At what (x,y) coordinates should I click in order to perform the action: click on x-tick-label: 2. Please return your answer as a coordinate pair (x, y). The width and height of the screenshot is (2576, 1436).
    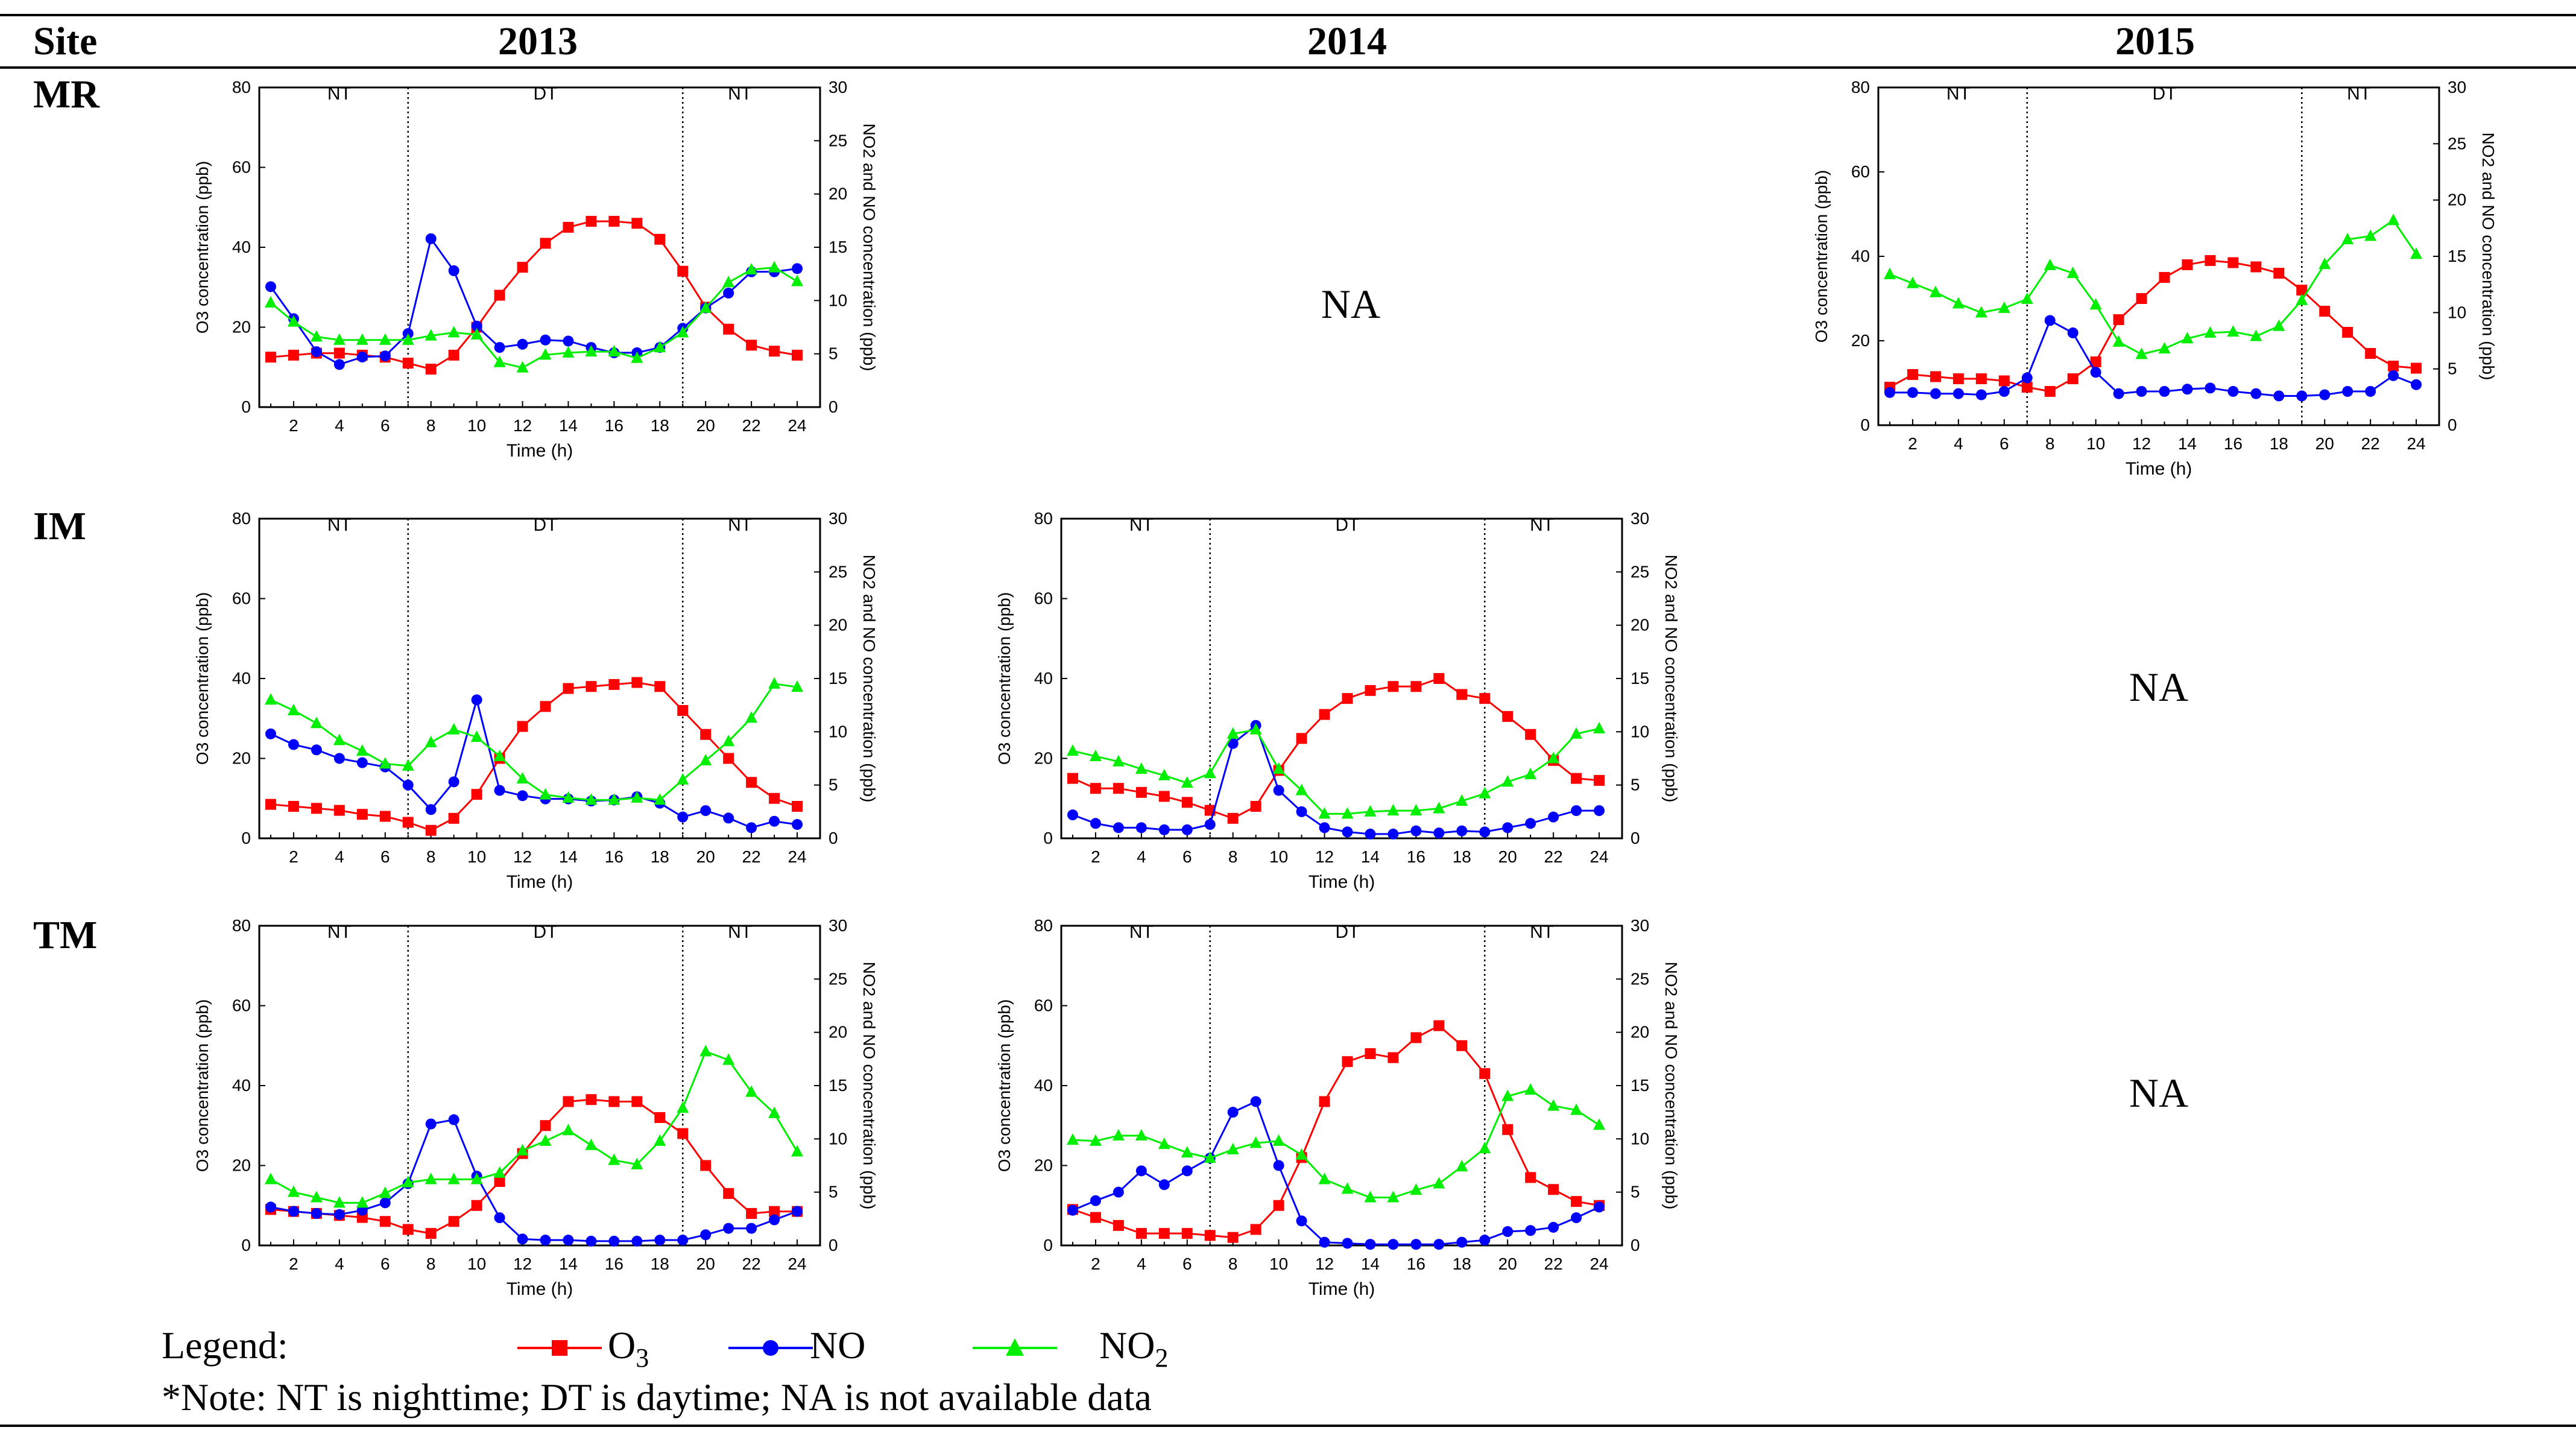
    Looking at the image, I should click on (1913, 443).